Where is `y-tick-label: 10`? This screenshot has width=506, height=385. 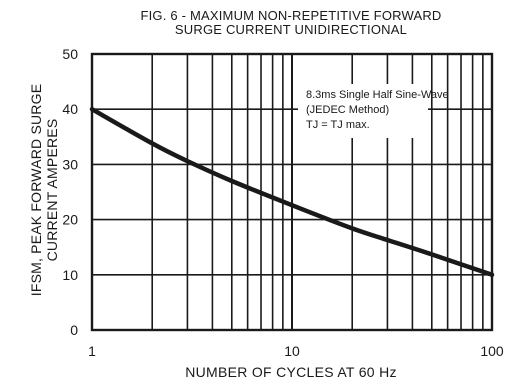 y-tick-label: 10 is located at coordinates (70, 275).